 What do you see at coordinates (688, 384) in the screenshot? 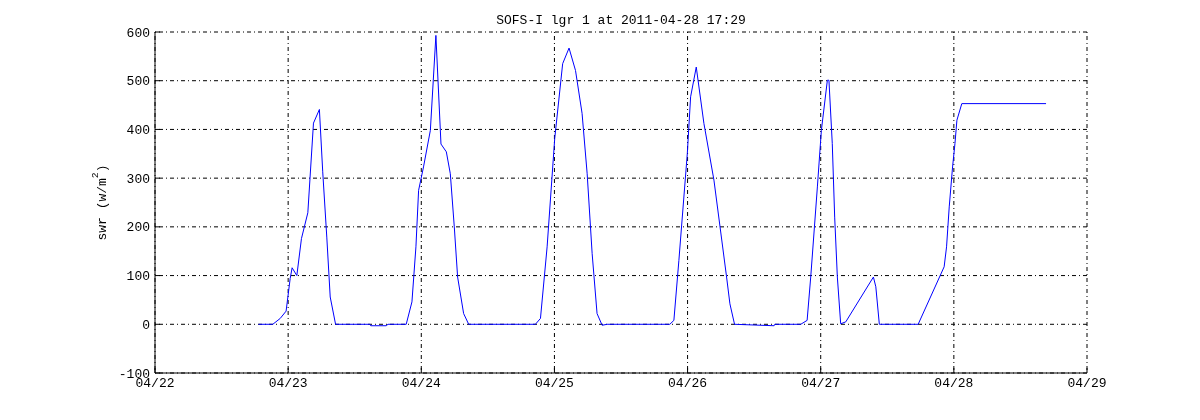
I see `x-tick-label: 04/26` at bounding box center [688, 384].